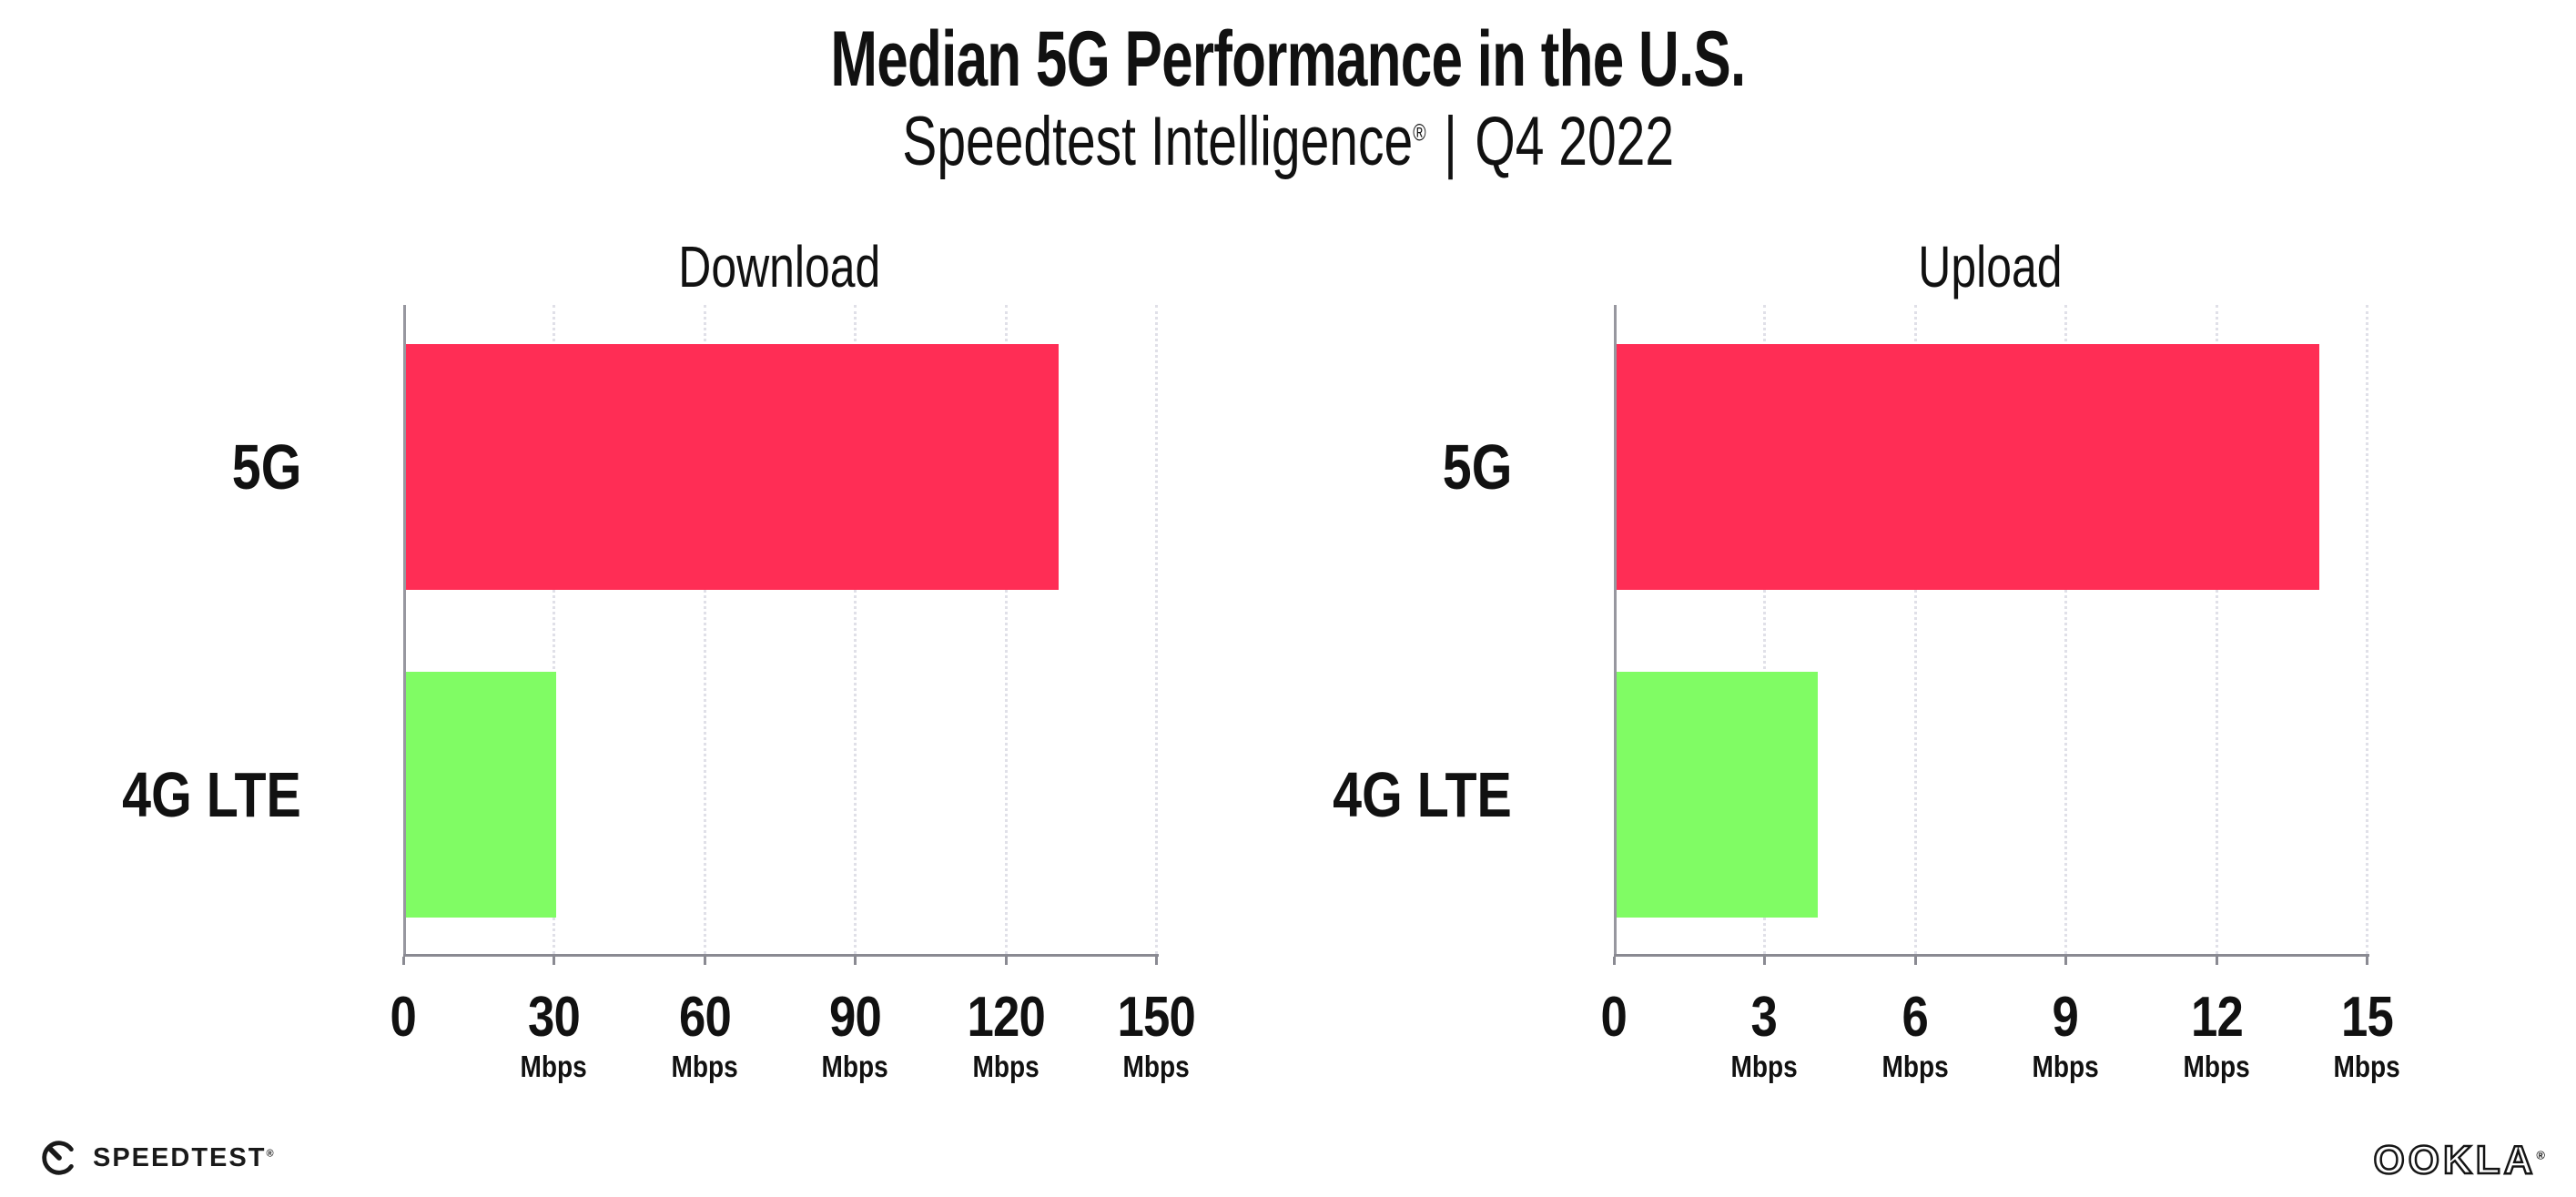  Describe the element at coordinates (1419, 132) in the screenshot. I see `registered-mark: ®` at that location.